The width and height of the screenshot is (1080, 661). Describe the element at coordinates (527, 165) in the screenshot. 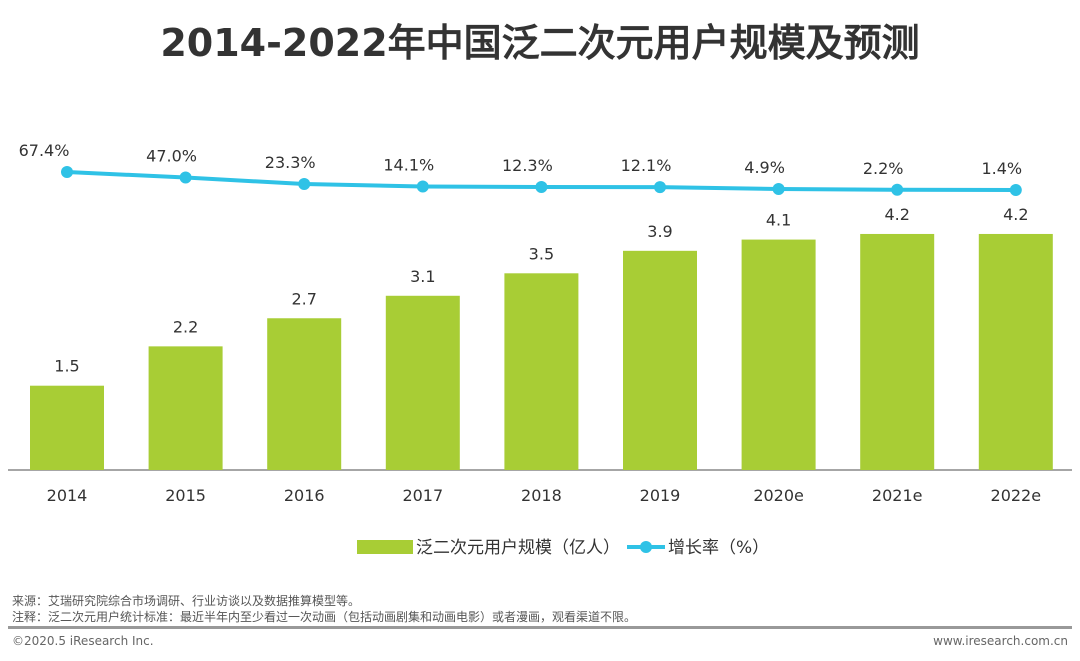

I see `growth-label: 12.3%` at that location.